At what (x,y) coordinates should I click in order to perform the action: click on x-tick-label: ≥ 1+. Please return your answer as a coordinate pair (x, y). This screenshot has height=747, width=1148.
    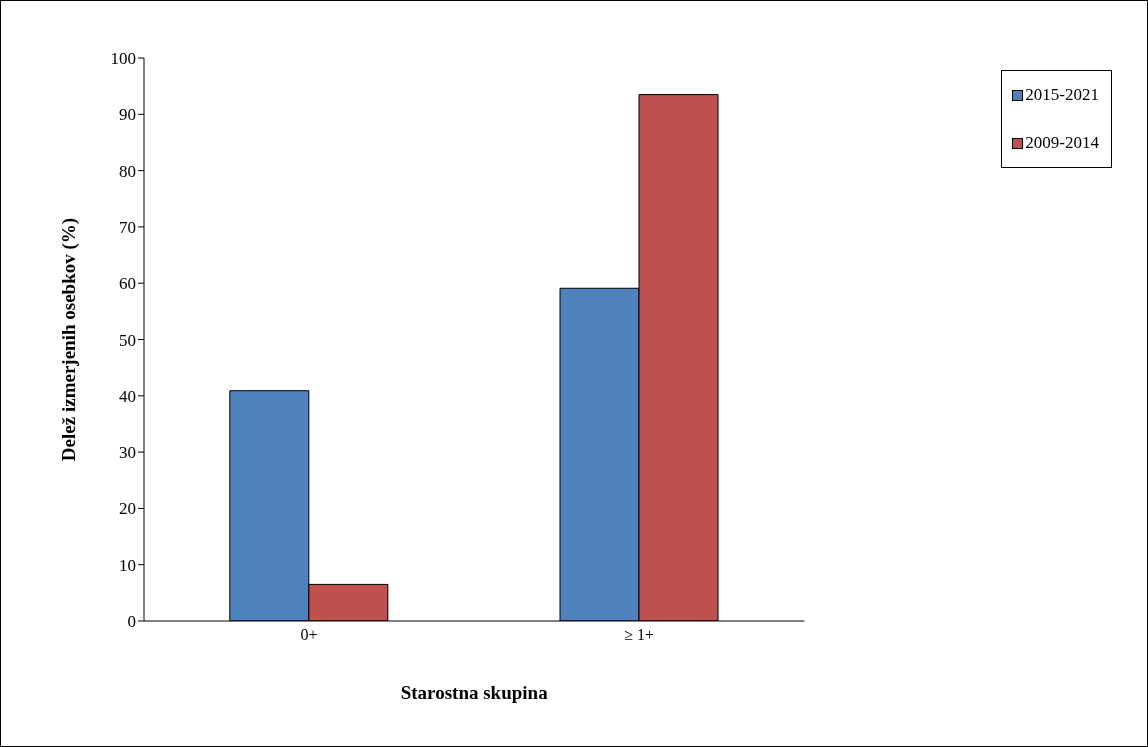
    Looking at the image, I should click on (639, 635).